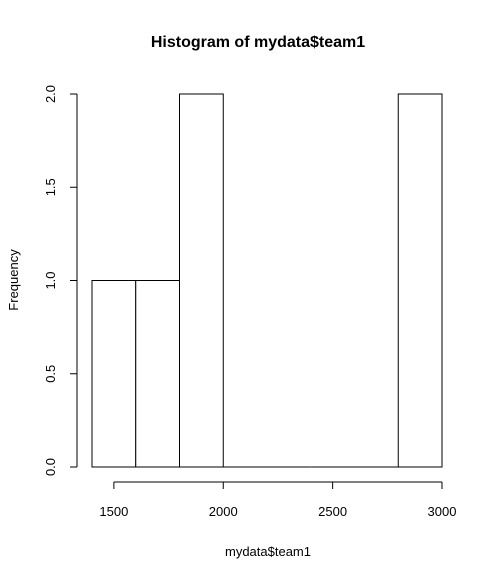 The height and width of the screenshot is (580, 497). What do you see at coordinates (50, 94) in the screenshot?
I see `y-tick-label: 2.0` at bounding box center [50, 94].